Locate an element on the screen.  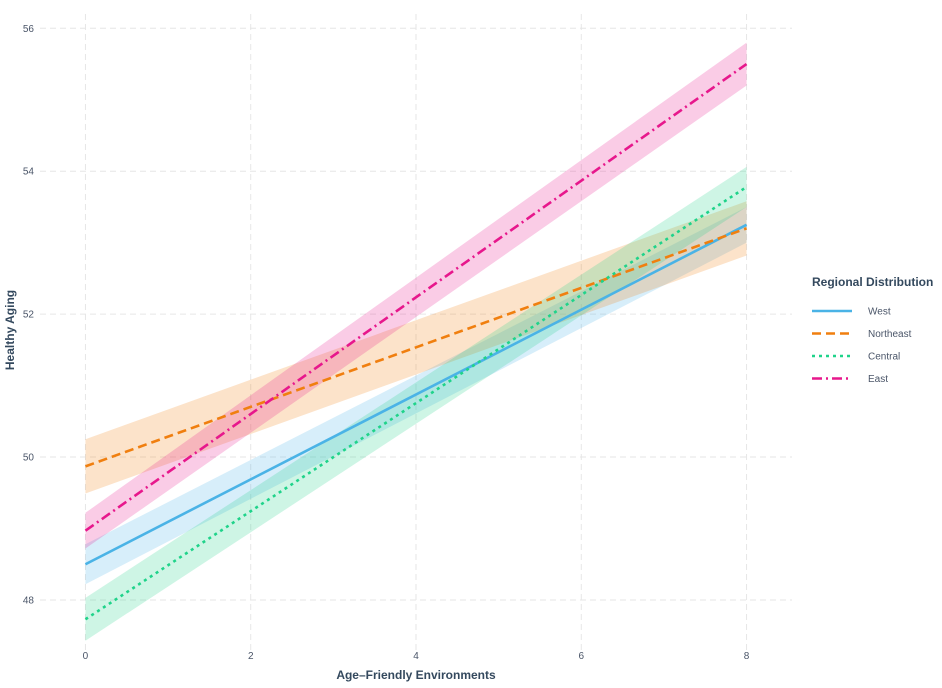
x-tick-label: 2 is located at coordinates (251, 656).